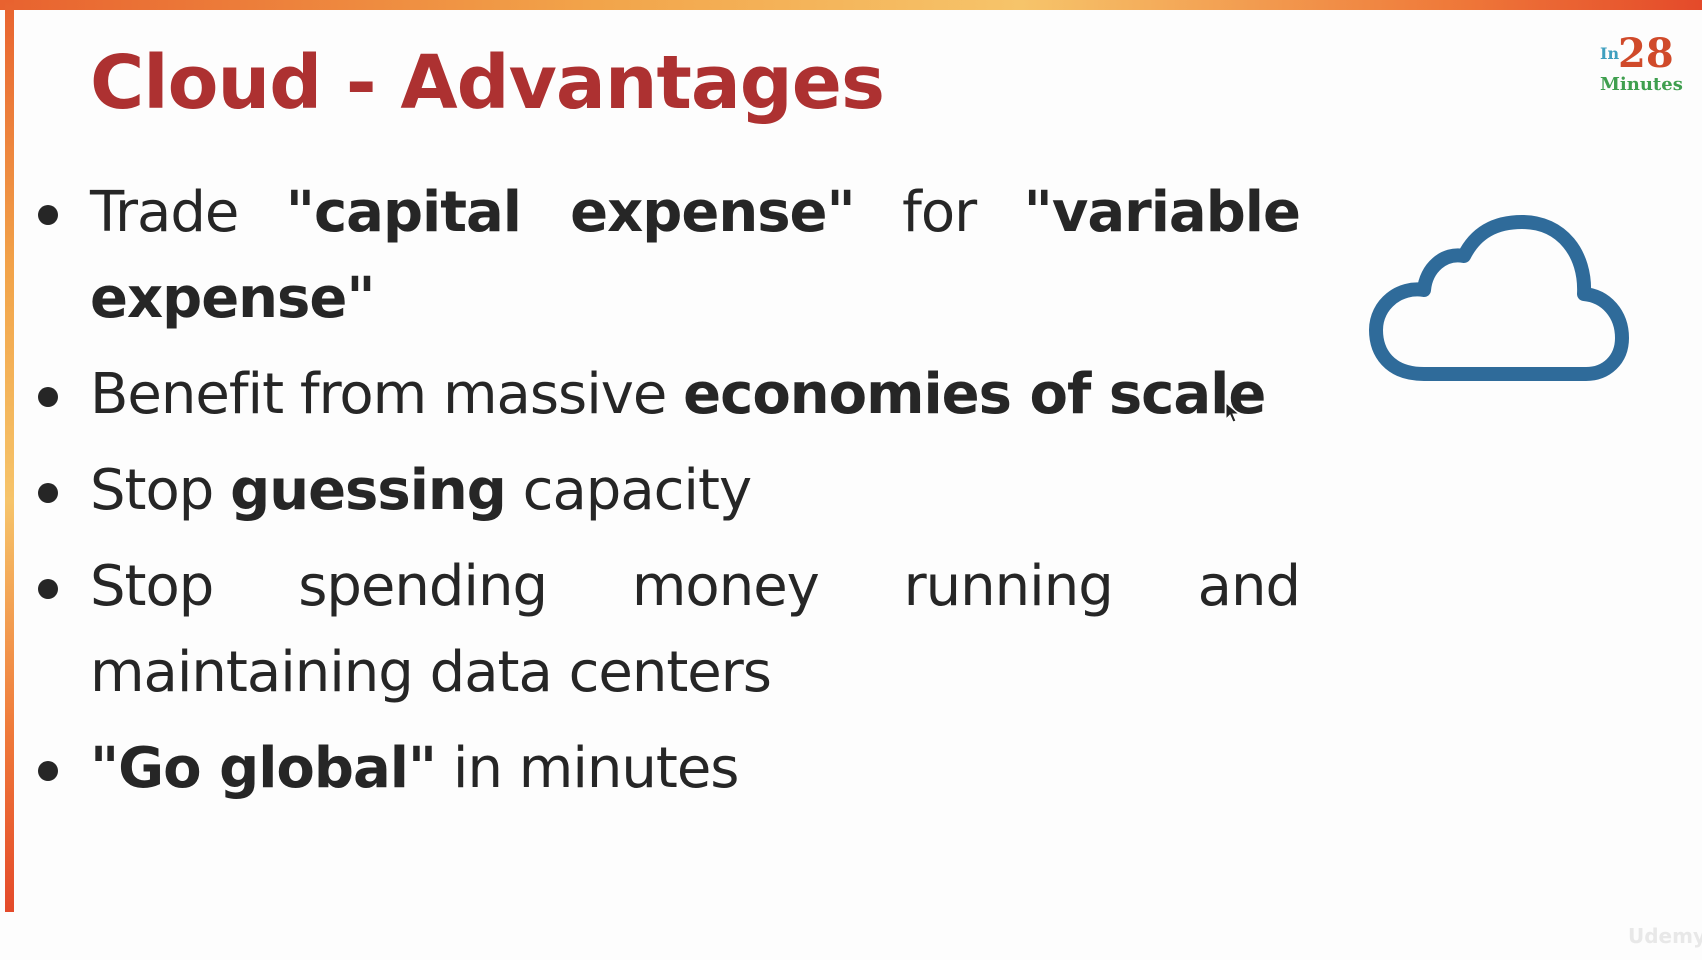 The height and width of the screenshot is (960, 1702). What do you see at coordinates (628, 490) in the screenshot?
I see `bullet-text: capacity` at bounding box center [628, 490].